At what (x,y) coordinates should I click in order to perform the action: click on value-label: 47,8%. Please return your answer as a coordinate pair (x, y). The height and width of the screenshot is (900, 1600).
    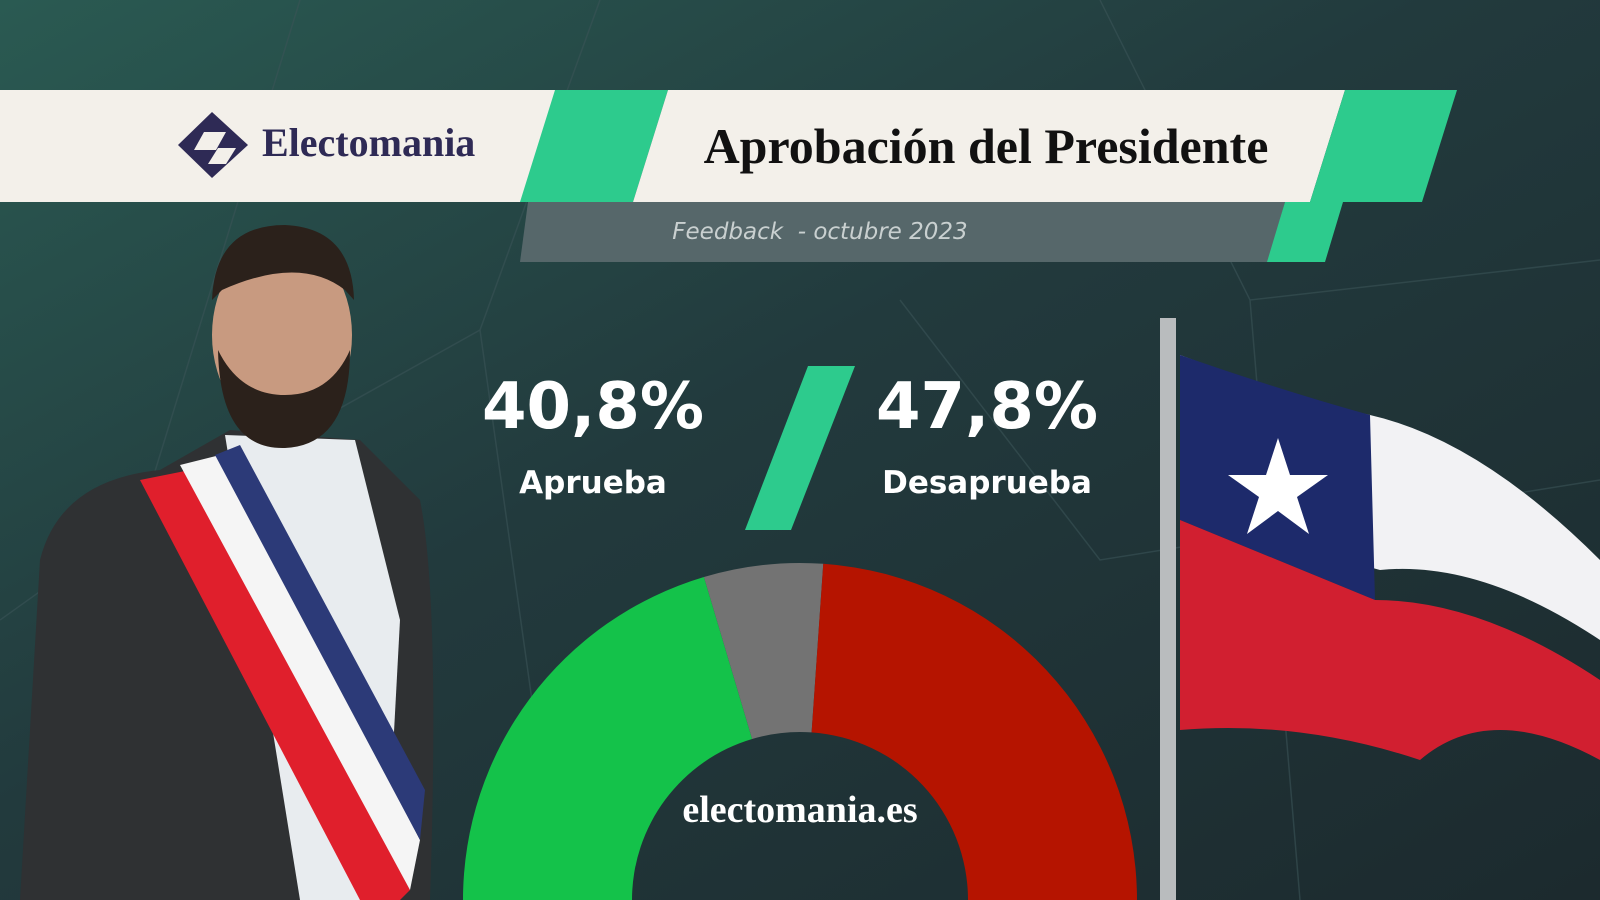
    Looking at the image, I should click on (987, 407).